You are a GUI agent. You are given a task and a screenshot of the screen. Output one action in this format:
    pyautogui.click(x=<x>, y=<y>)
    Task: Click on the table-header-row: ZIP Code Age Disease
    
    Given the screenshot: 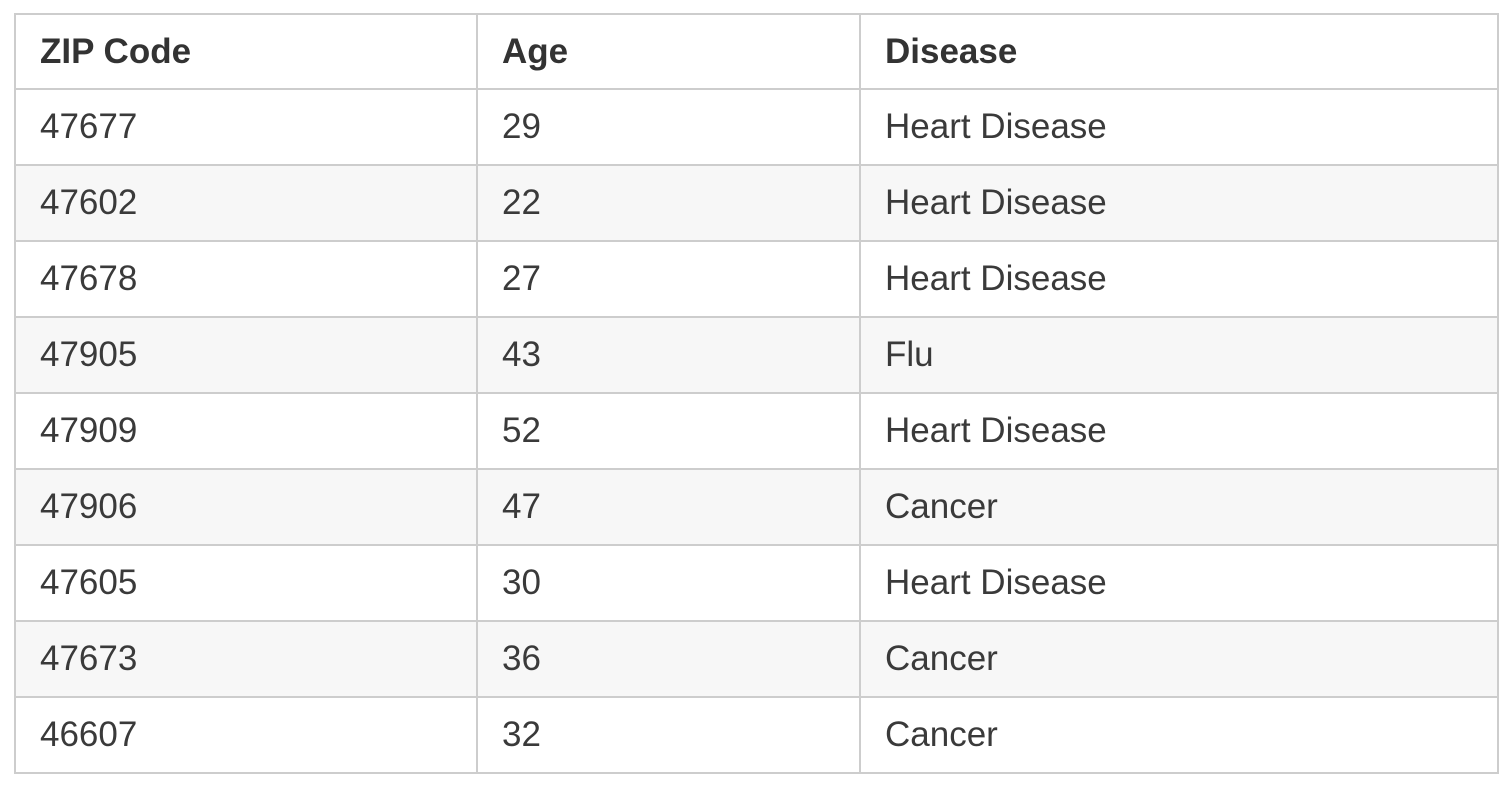 What is the action you would take?
    pyautogui.click(x=756, y=51)
    